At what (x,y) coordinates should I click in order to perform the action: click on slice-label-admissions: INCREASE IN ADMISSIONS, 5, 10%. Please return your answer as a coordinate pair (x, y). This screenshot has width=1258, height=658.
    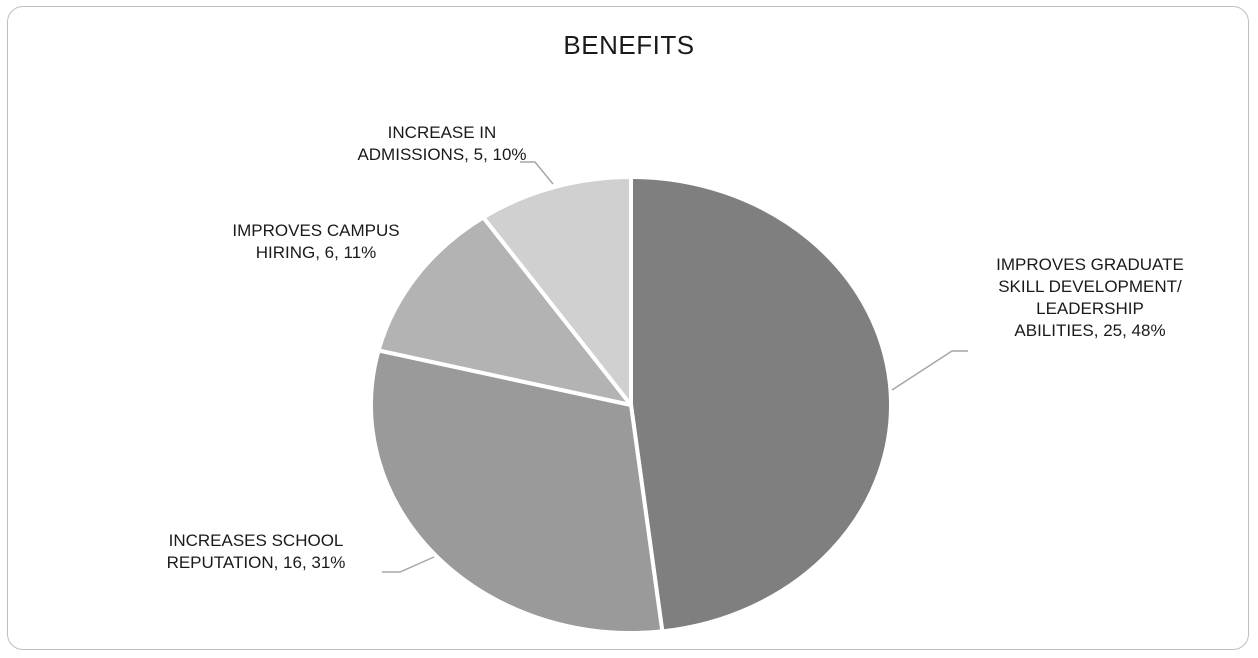
    Looking at the image, I should click on (442, 143).